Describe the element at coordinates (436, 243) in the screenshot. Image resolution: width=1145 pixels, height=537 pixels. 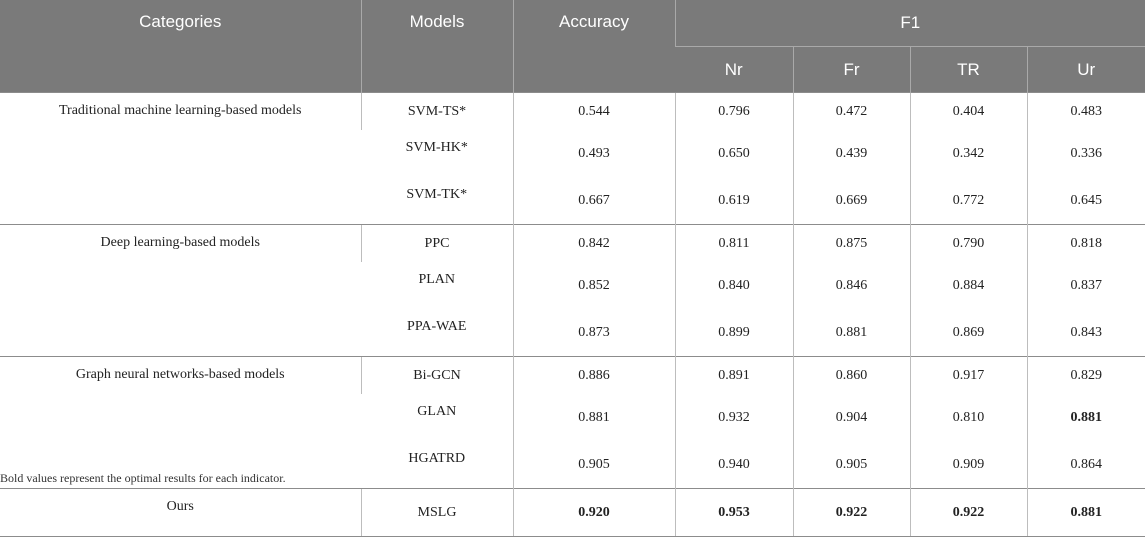
I see `model-cell: PPC` at that location.